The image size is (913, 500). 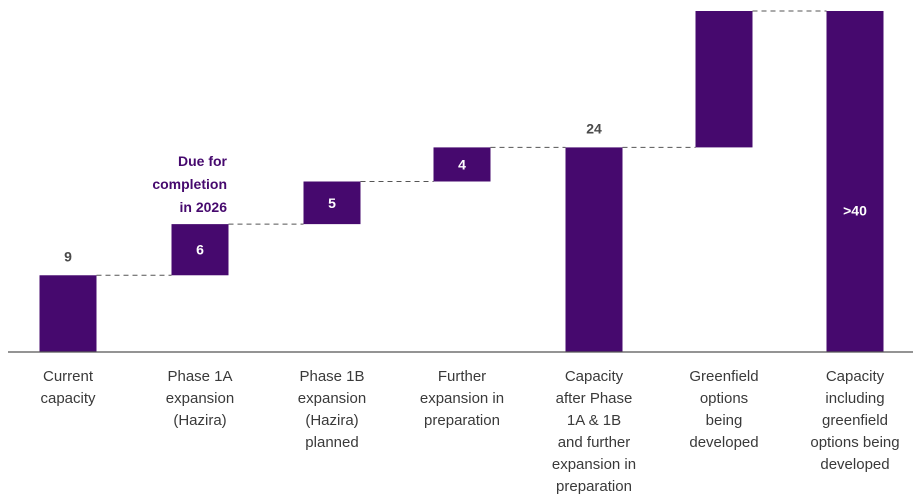 I want to click on category-label-4: Further expansion in preparation, so click(x=462, y=398).